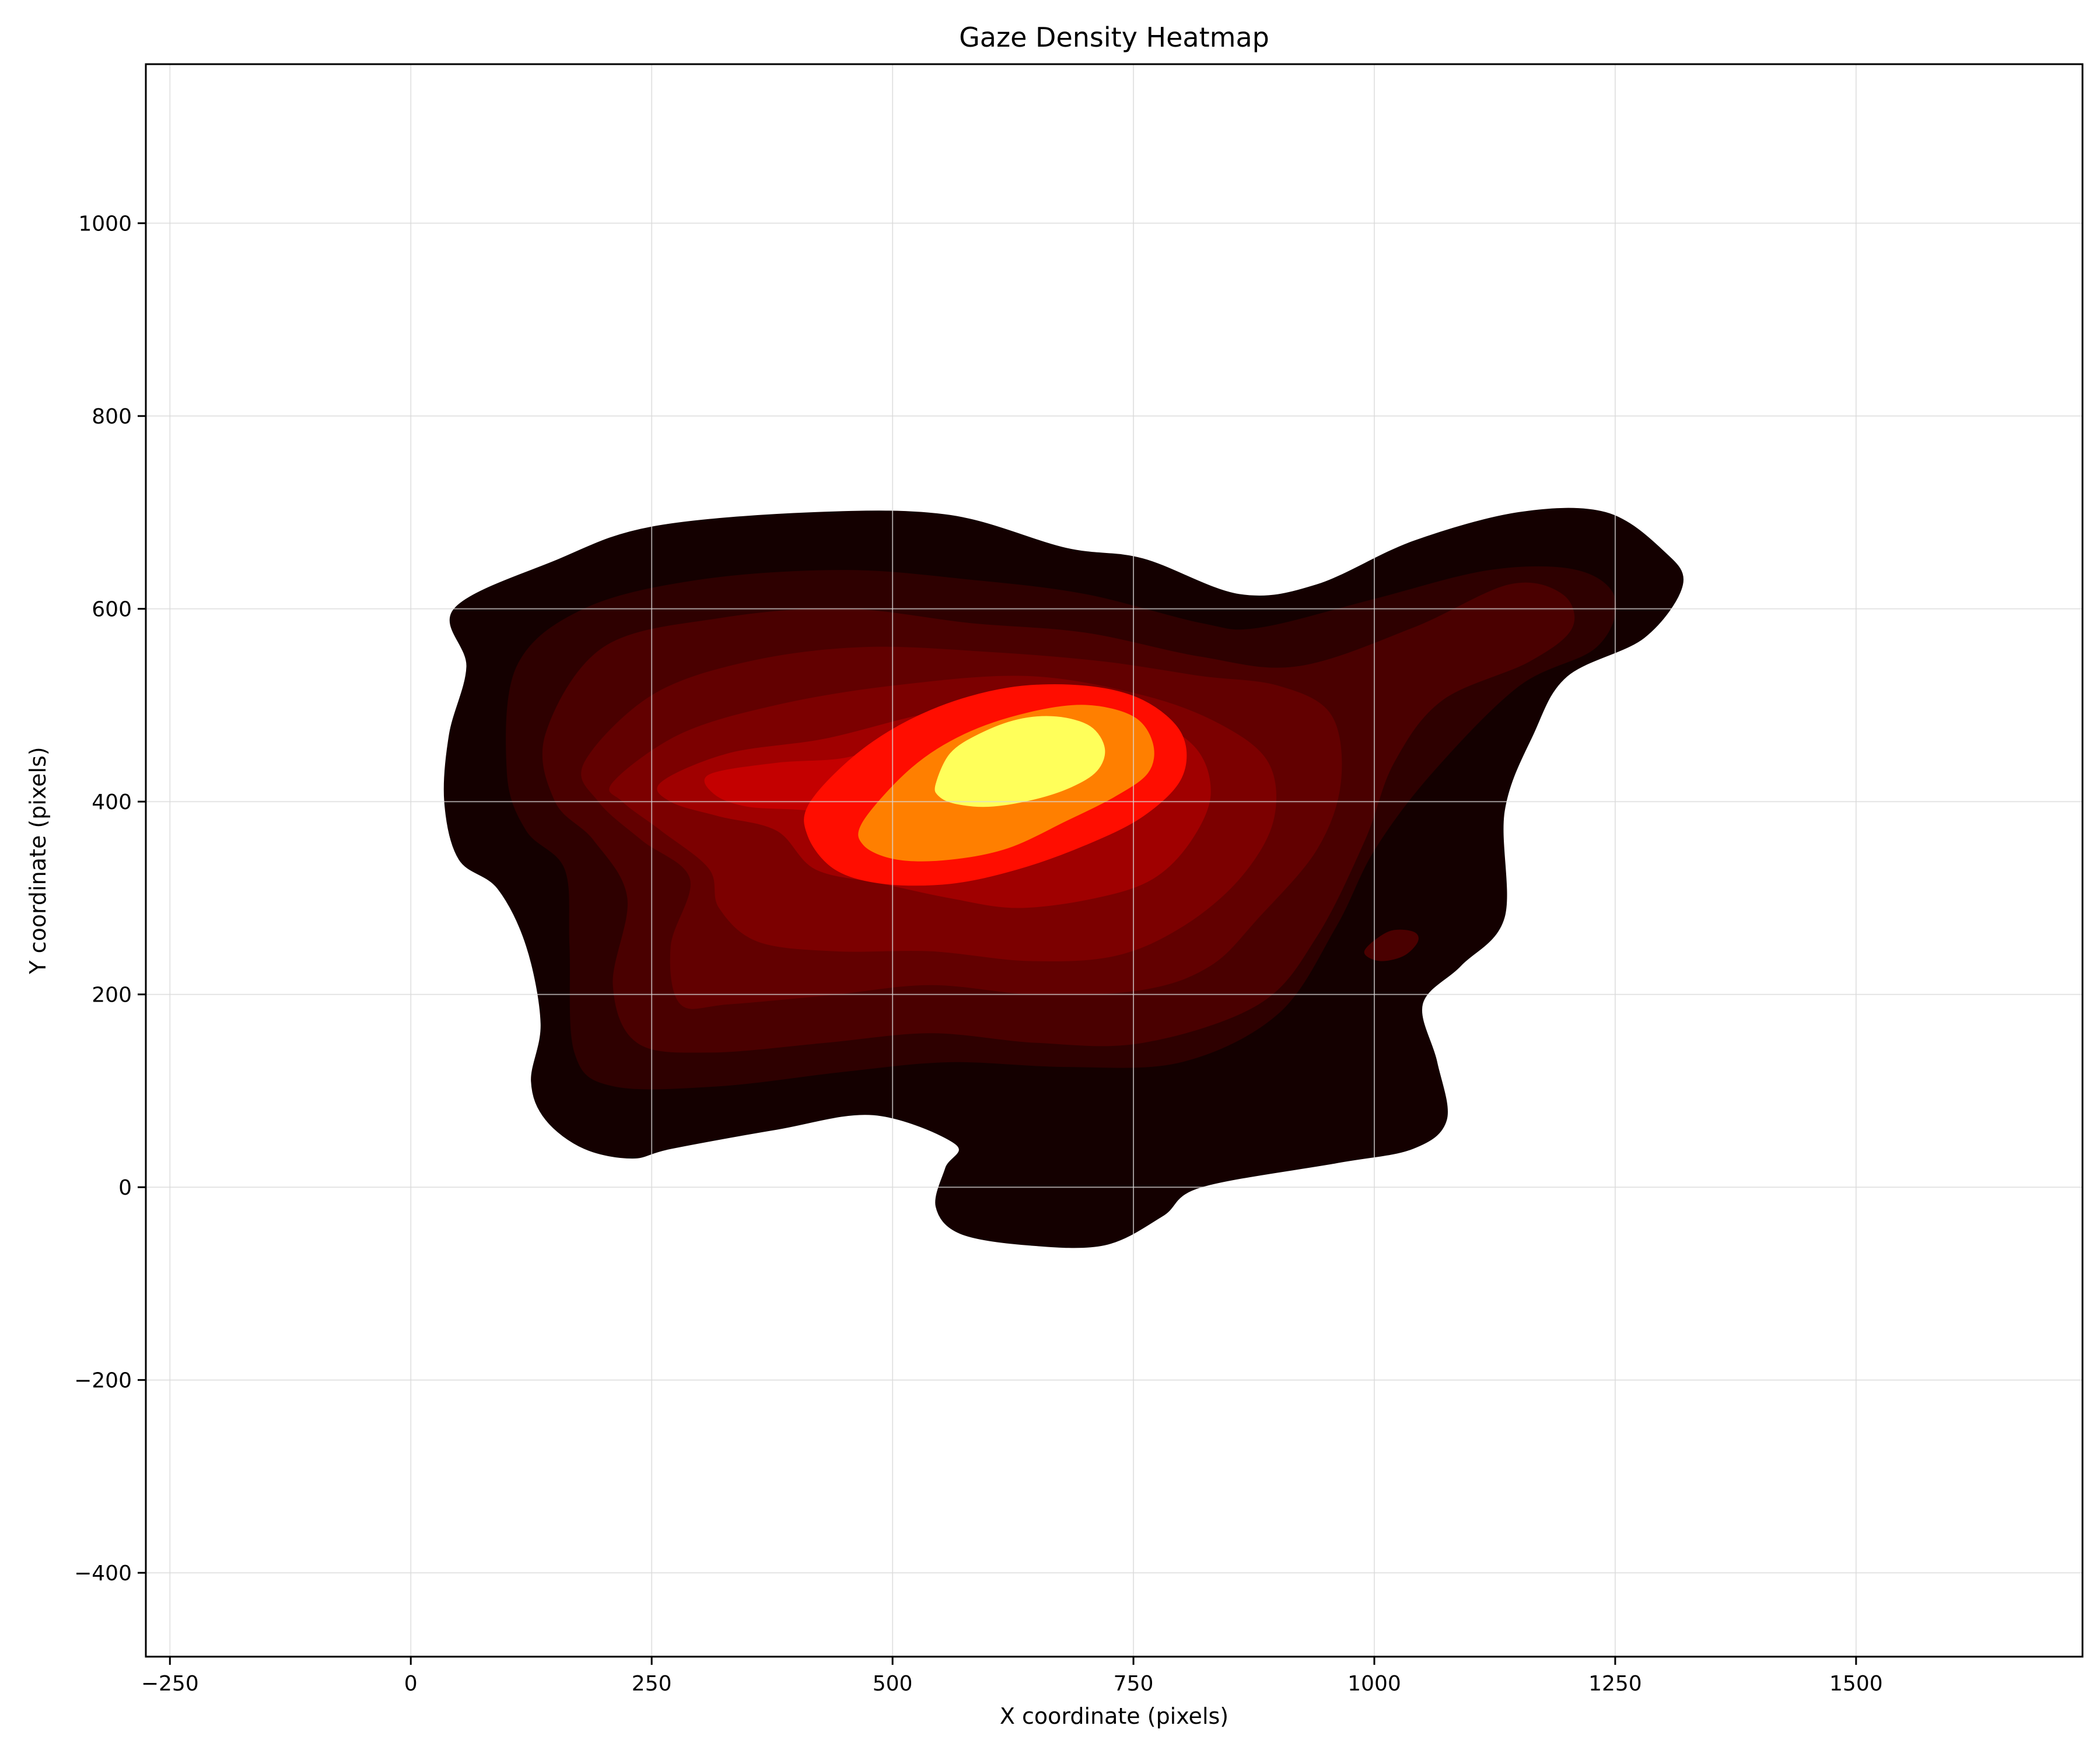 The image size is (2100, 1750). I want to click on x-tick-label: 0, so click(411, 1684).